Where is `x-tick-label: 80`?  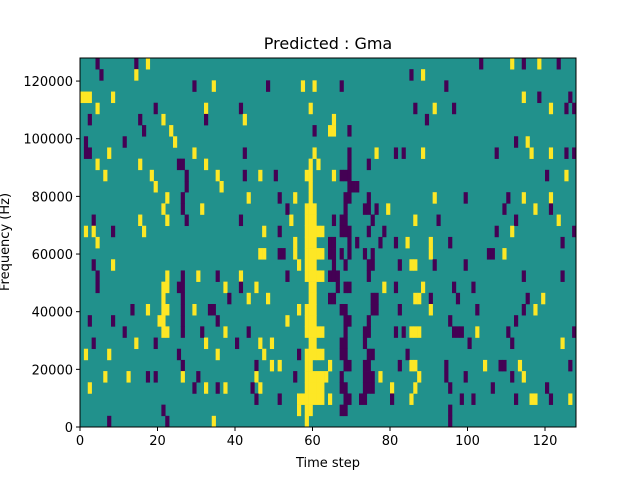 x-tick-label: 80 is located at coordinates (390, 441).